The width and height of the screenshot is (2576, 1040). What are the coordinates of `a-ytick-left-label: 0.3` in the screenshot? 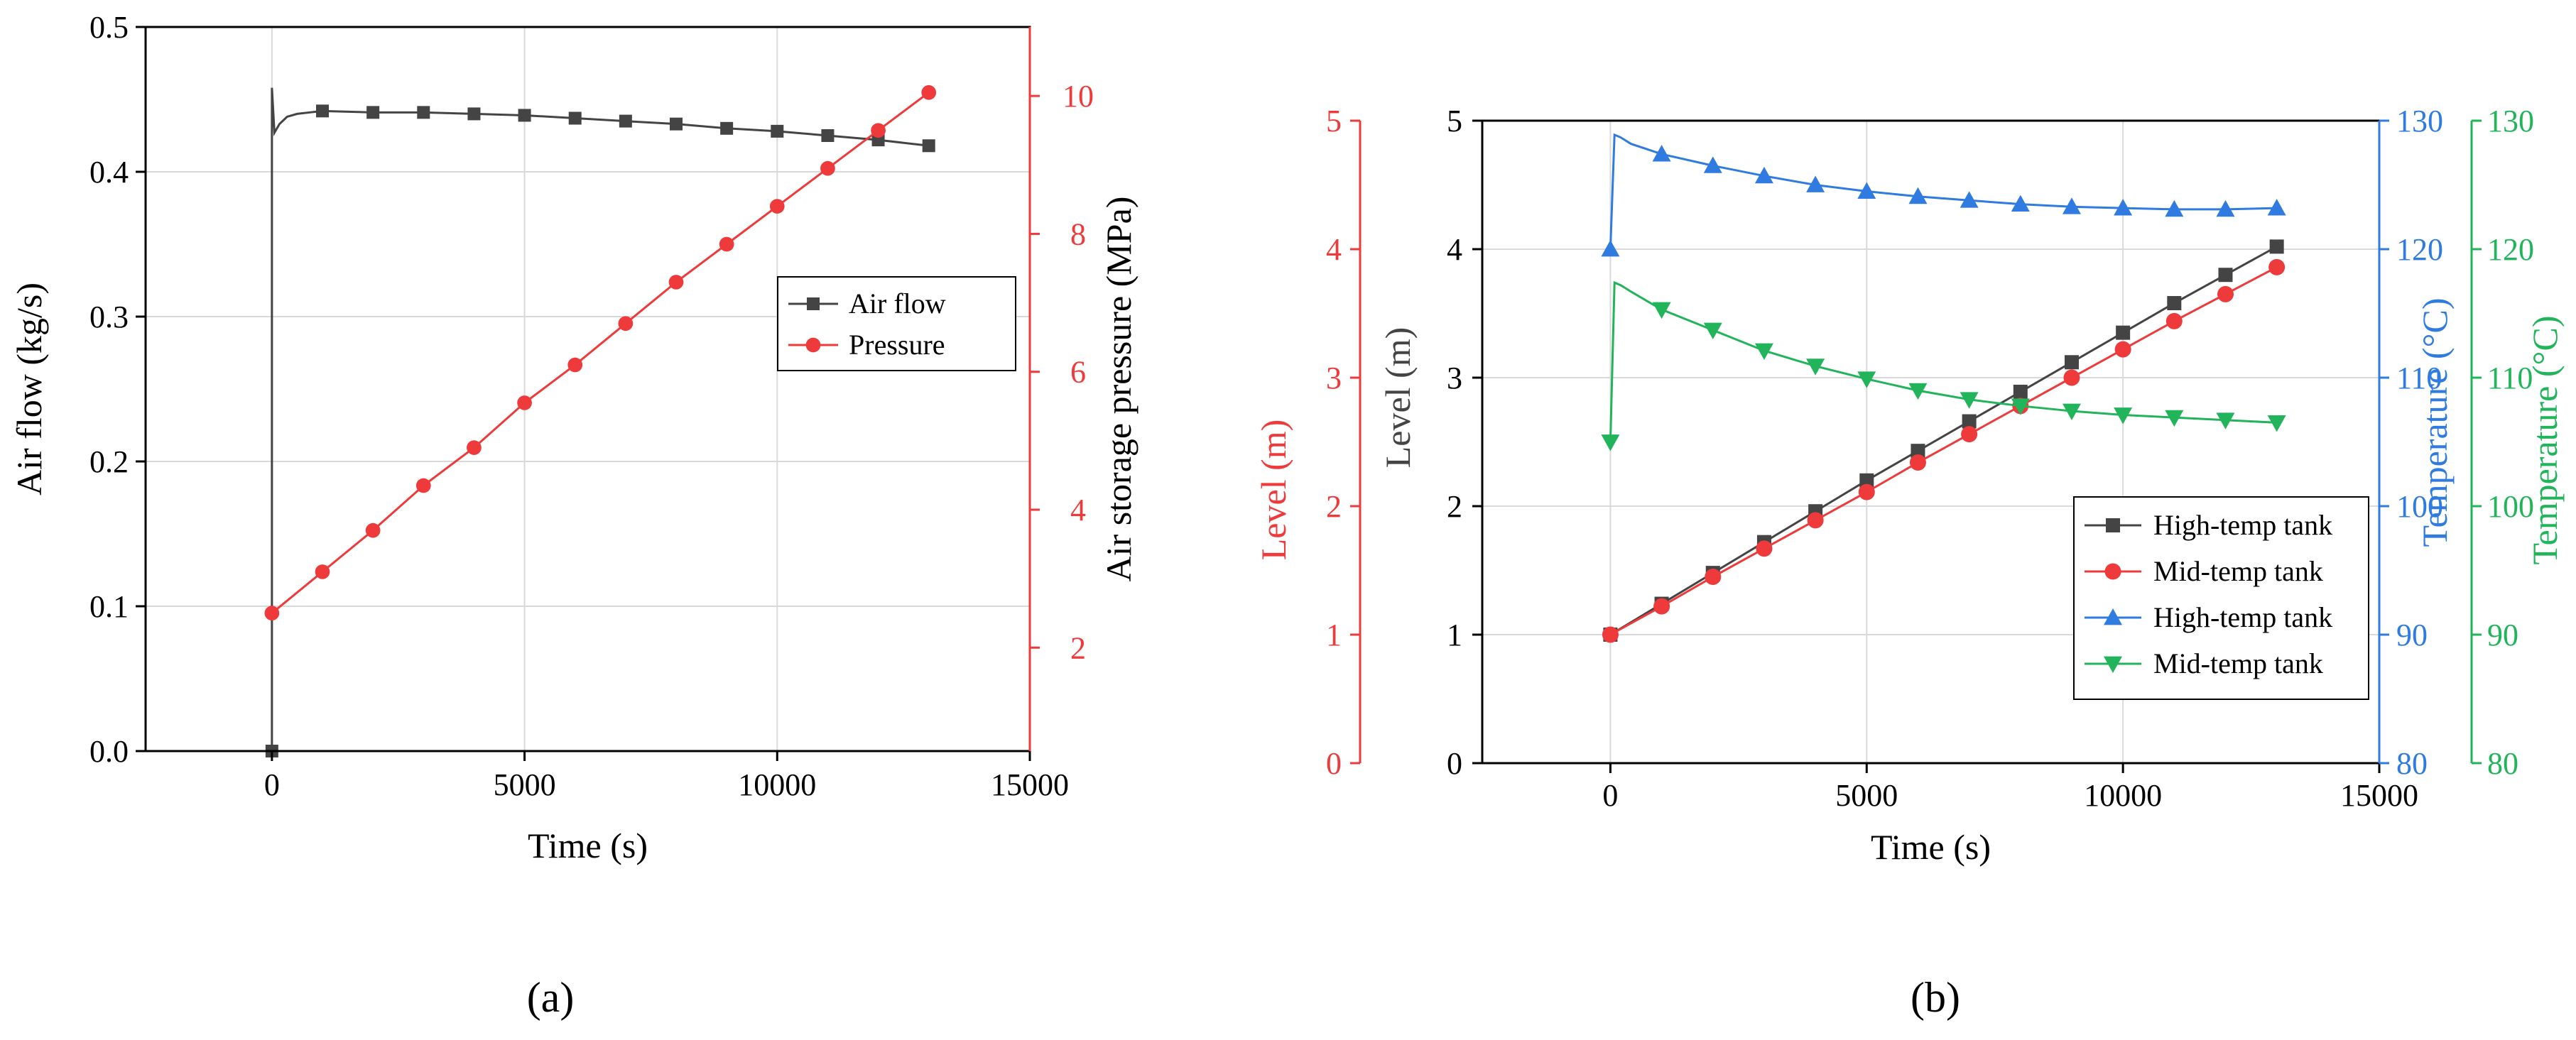 It's located at (109, 317).